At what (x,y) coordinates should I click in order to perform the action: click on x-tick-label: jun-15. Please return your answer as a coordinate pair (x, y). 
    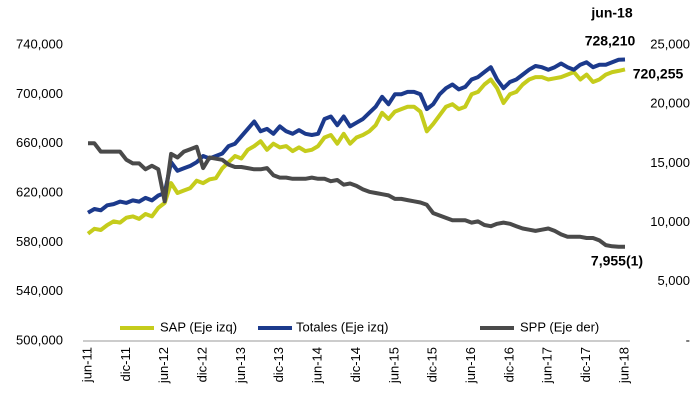
    Looking at the image, I should click on (393, 365).